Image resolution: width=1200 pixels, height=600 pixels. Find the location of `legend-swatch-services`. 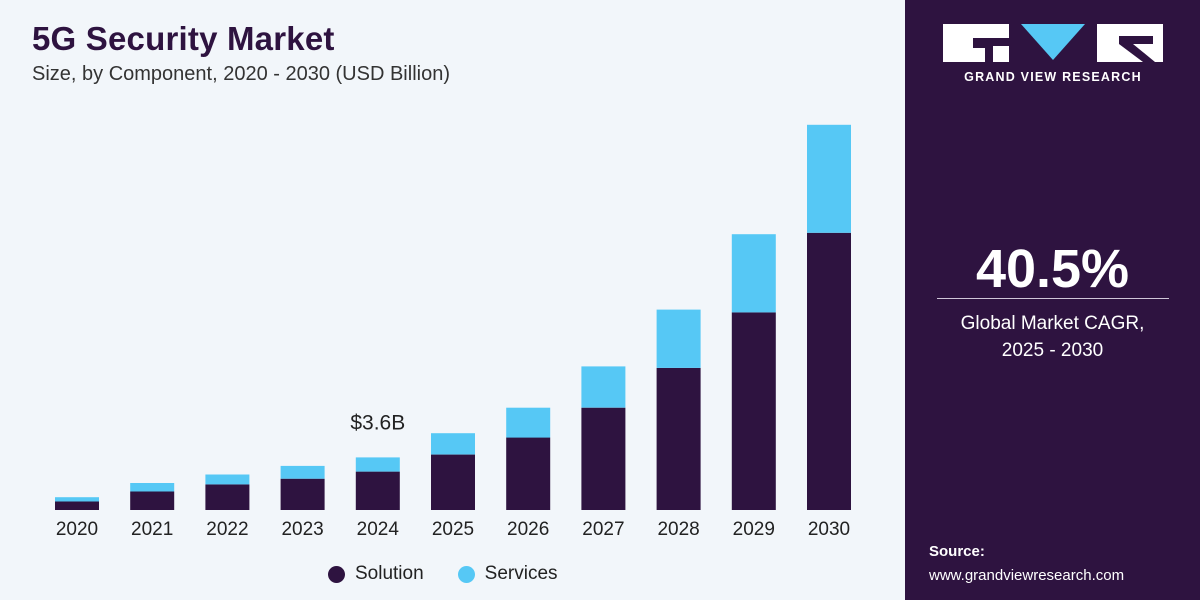

legend-swatch-services is located at coordinates (466, 574).